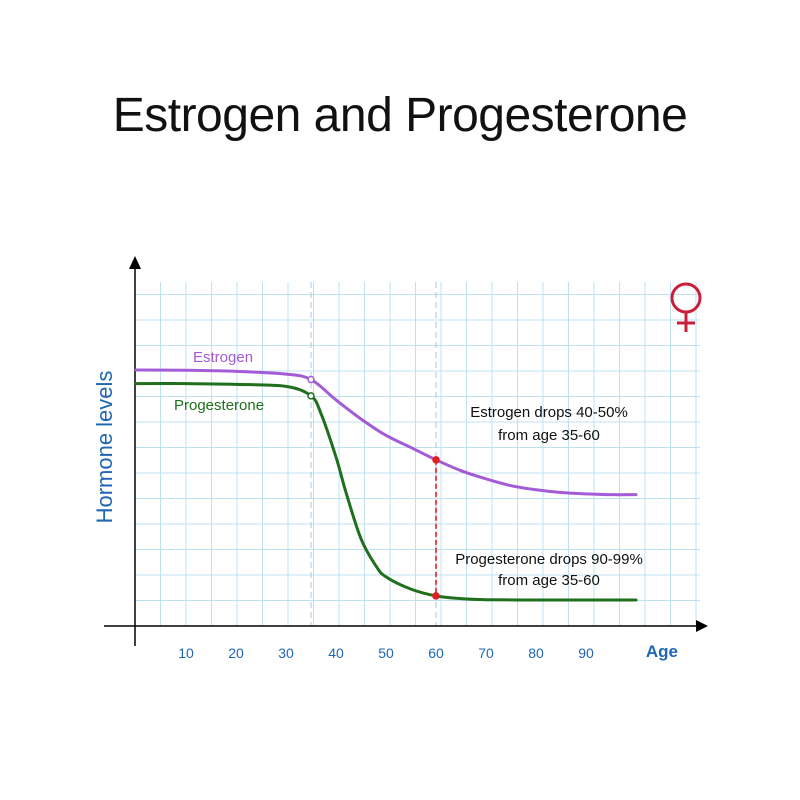  What do you see at coordinates (549, 580) in the screenshot?
I see `progesterone-drop-annotation-line2: from age 35-60` at bounding box center [549, 580].